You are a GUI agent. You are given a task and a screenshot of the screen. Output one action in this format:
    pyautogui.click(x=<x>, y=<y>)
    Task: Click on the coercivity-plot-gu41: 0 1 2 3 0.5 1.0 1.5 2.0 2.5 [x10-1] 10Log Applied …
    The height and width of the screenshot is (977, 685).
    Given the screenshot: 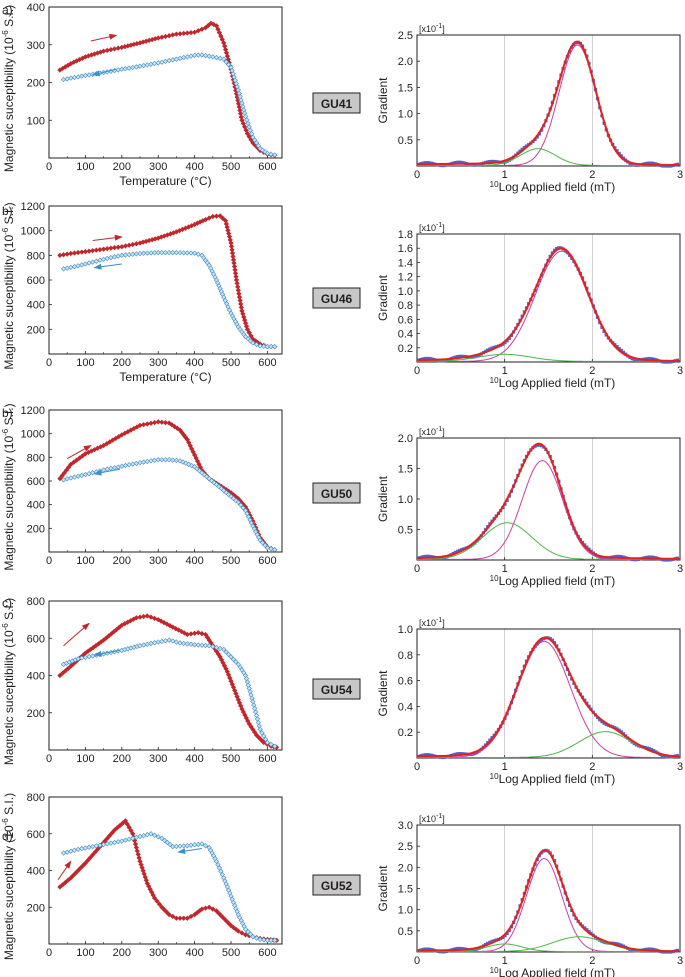 What is the action you would take?
    pyautogui.click(x=529, y=108)
    